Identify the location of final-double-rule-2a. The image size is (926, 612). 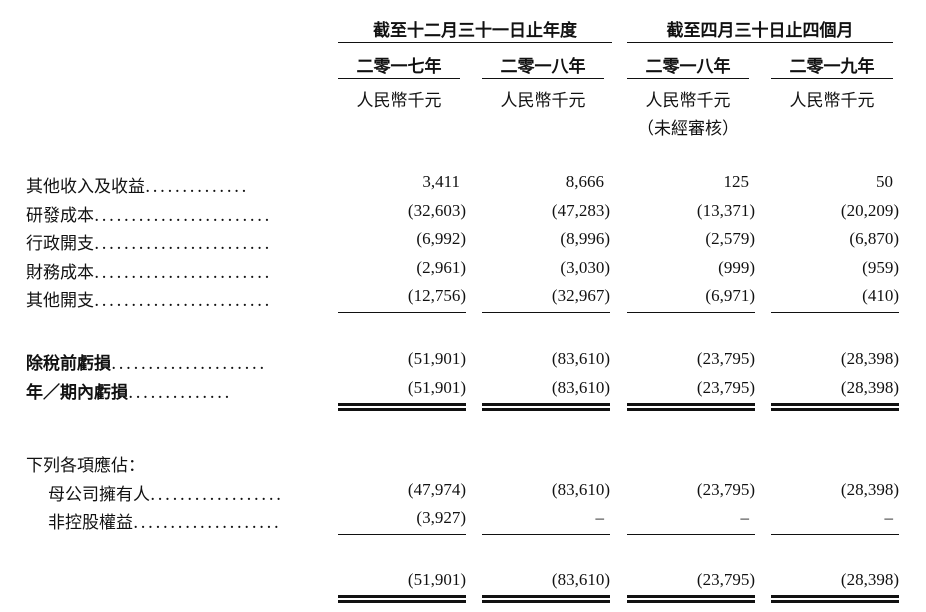
(546, 596).